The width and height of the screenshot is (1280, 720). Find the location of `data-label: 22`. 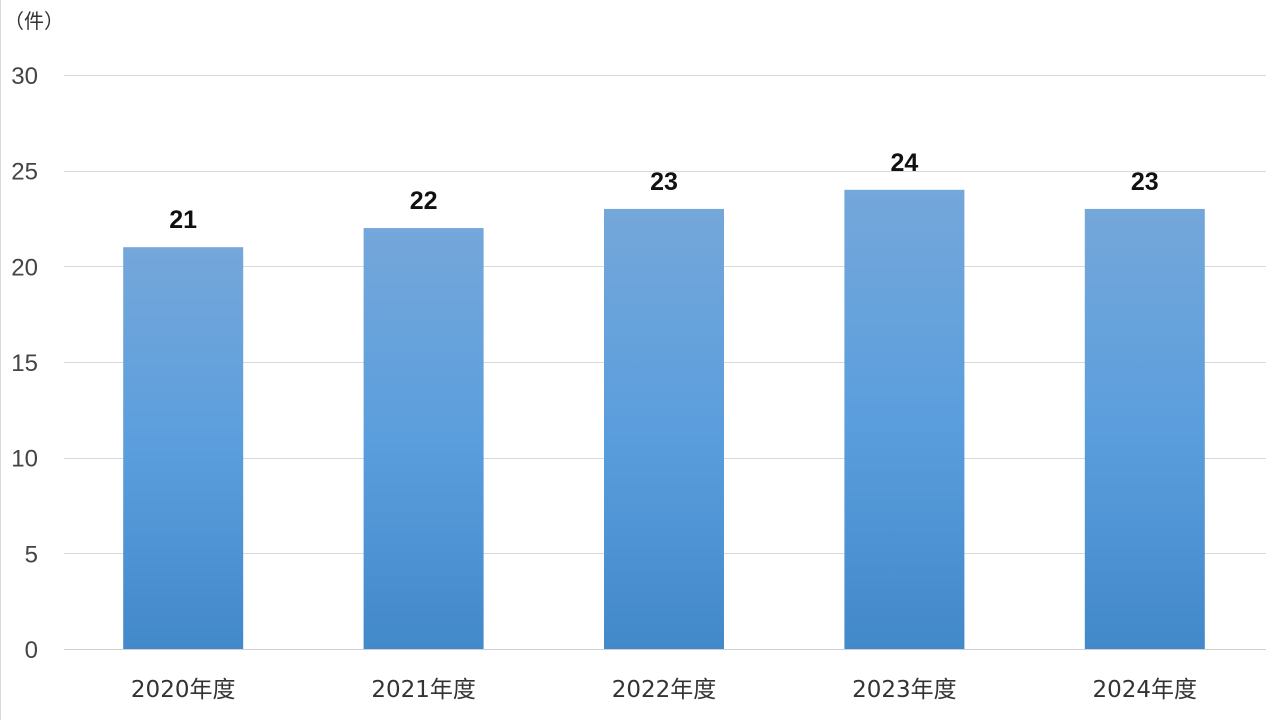

data-label: 22 is located at coordinates (424, 201).